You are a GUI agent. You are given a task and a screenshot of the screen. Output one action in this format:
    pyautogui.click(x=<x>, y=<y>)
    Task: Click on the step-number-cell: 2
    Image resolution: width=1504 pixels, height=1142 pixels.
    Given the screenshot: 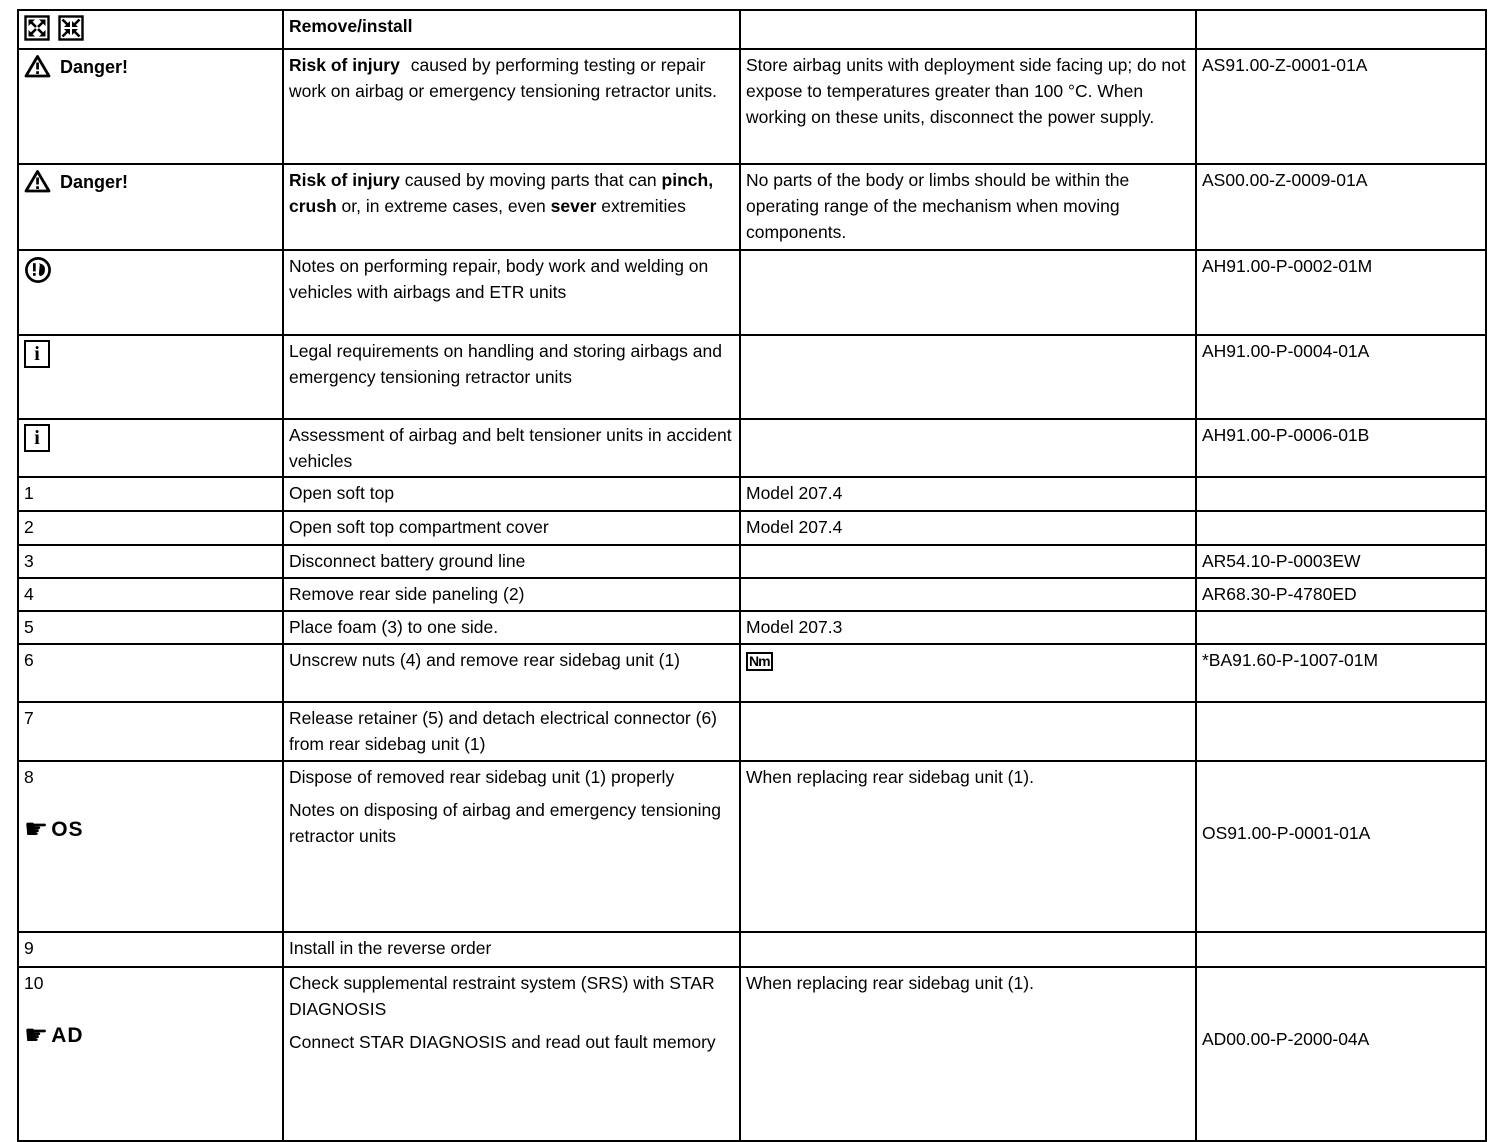 What is the action you would take?
    pyautogui.click(x=150, y=528)
    